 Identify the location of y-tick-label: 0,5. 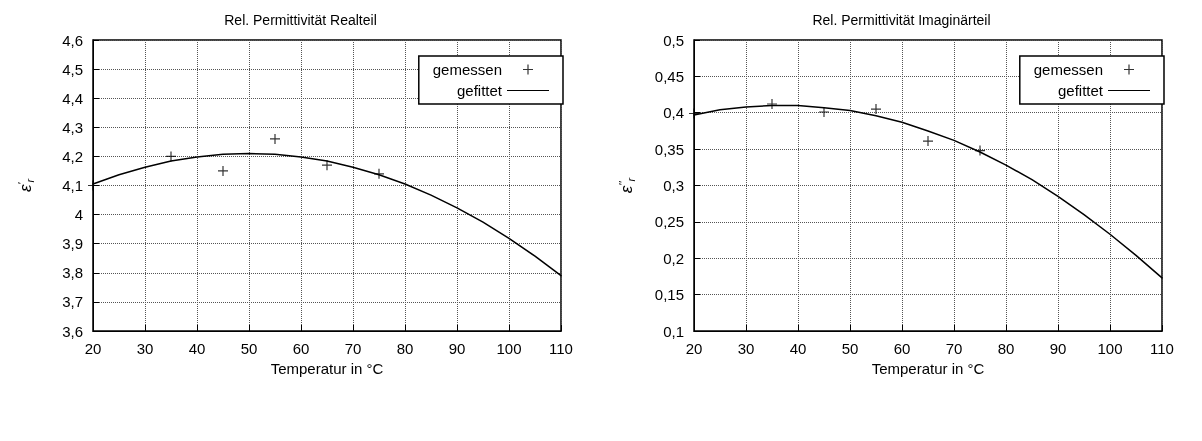
(673, 40).